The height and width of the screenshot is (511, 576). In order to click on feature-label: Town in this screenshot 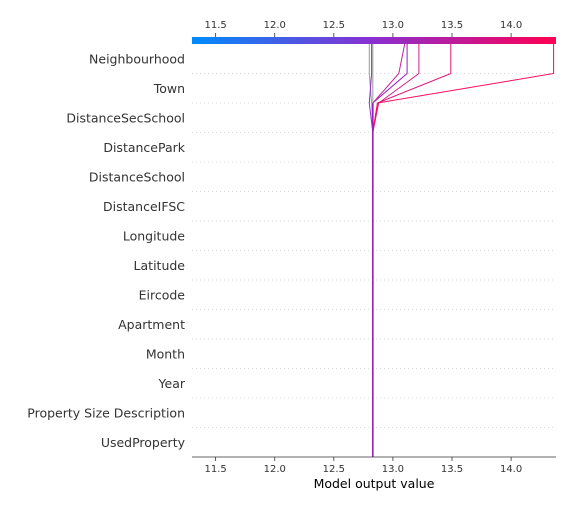, I will do `click(169, 88)`.